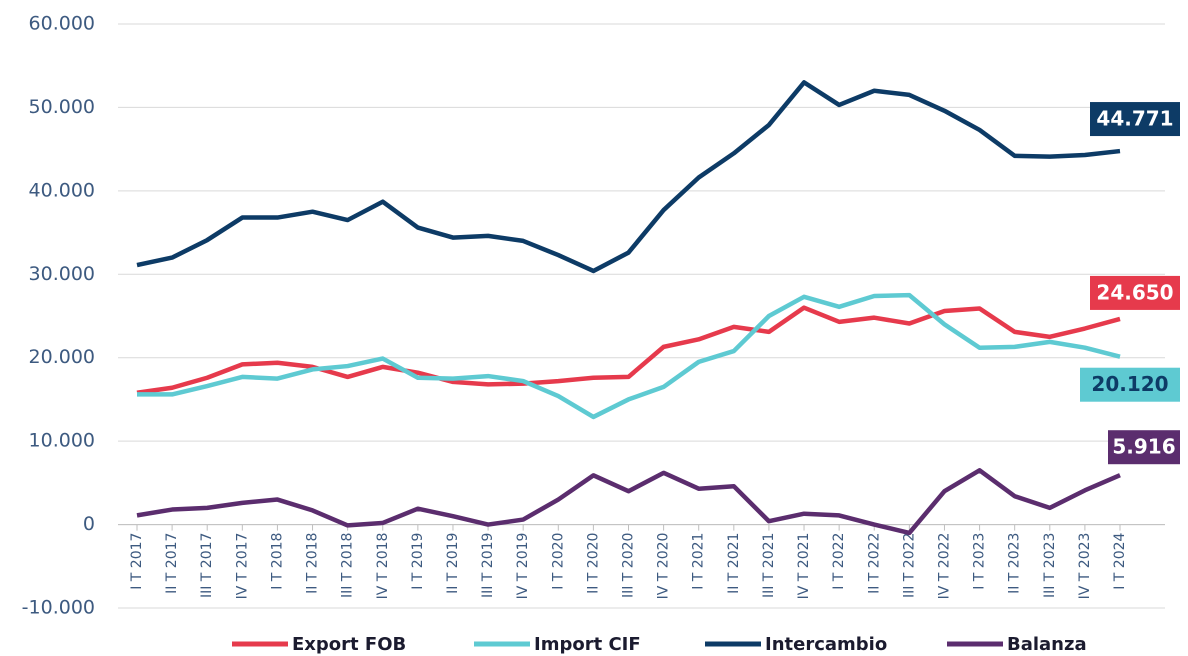  I want to click on value-label: 20.120, so click(1129, 384).